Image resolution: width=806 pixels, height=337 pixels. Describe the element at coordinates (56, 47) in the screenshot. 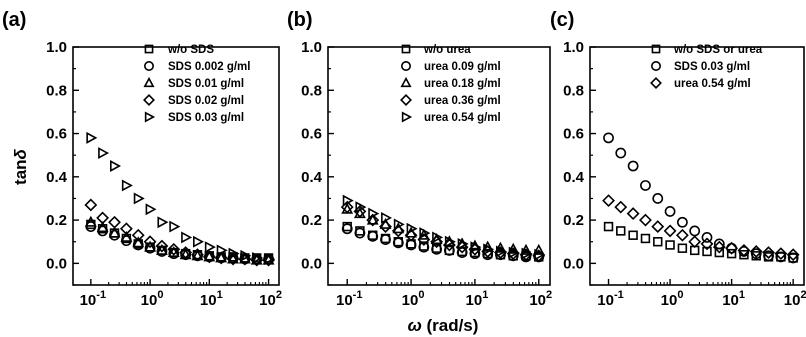

I see `y-tick-label: 1.0` at that location.